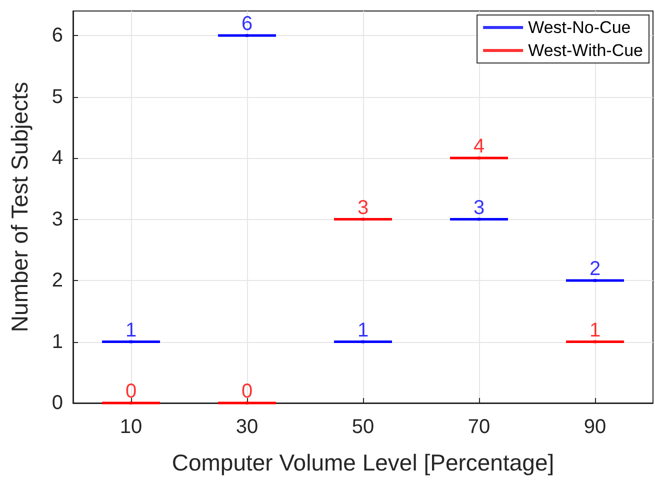 The image size is (655, 485). Describe the element at coordinates (57, 35) in the screenshot. I see `y-tick-label: 6` at that location.